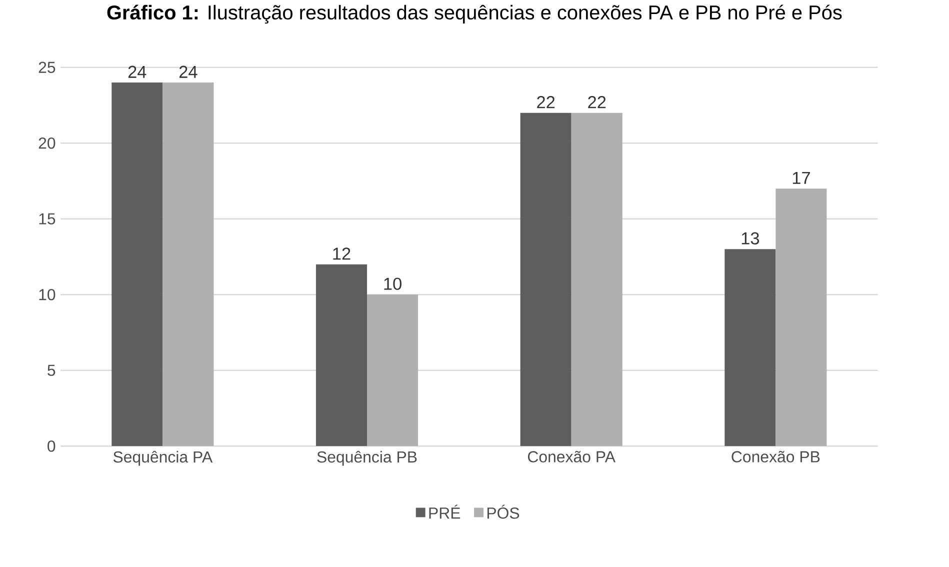 The height and width of the screenshot is (567, 949). Describe the element at coordinates (52, 446) in the screenshot. I see `y-tick-label: 0` at that location.